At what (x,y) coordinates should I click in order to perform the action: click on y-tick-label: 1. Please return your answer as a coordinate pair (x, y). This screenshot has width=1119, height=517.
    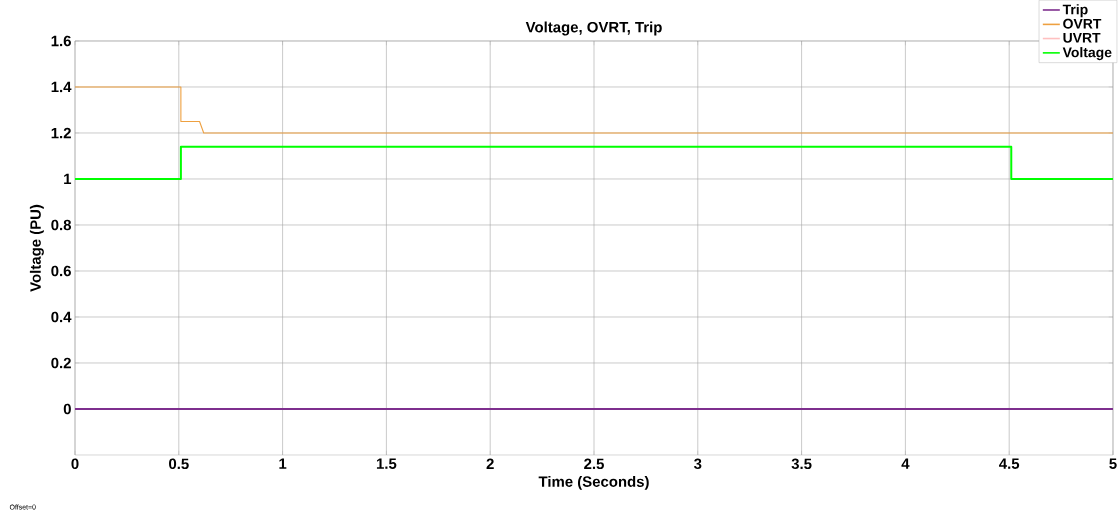
    Looking at the image, I should click on (68, 179).